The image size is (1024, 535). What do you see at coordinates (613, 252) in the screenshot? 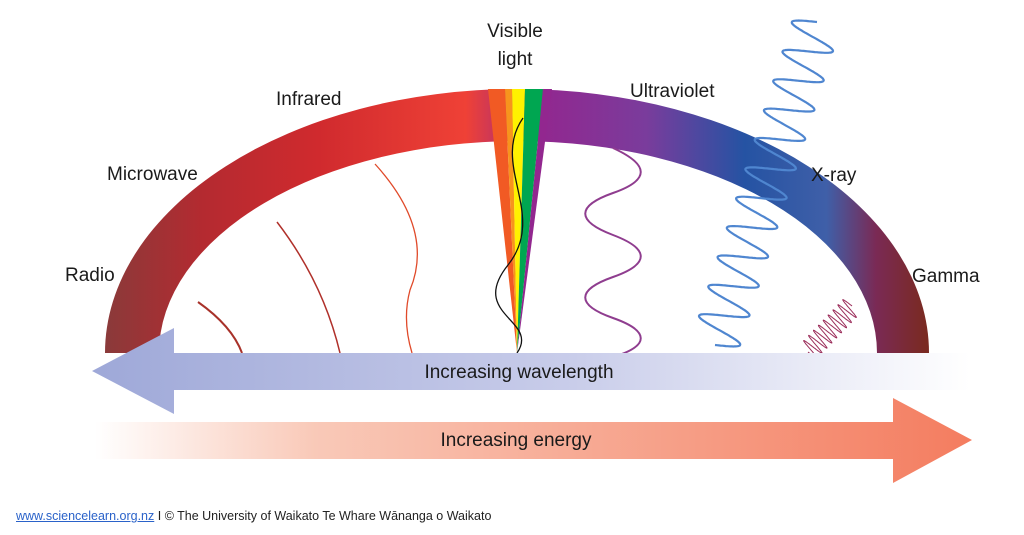
I see `ultraviolet-wave` at bounding box center [613, 252].